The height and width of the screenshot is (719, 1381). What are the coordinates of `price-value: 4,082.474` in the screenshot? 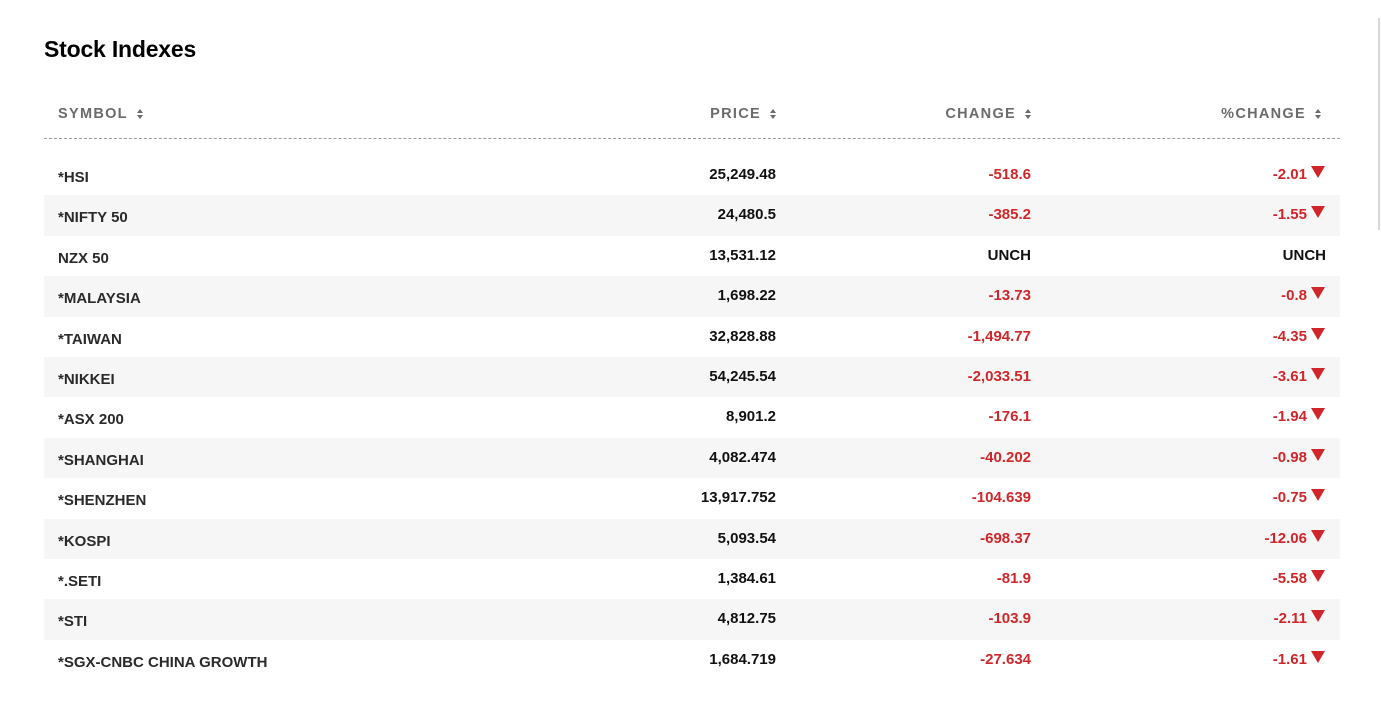 It's located at (742, 457).